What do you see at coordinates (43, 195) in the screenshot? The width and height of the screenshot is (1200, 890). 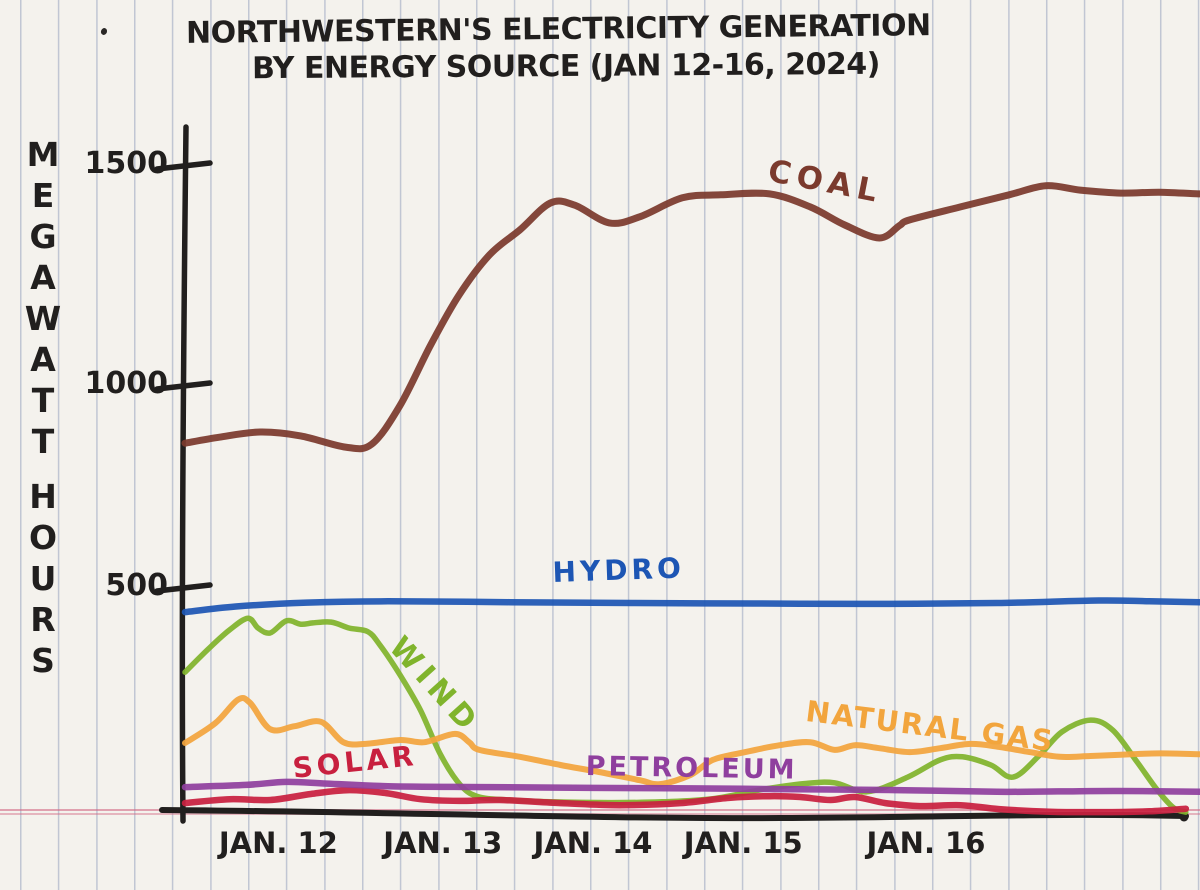 I see `y-axis-label-letter: E` at bounding box center [43, 195].